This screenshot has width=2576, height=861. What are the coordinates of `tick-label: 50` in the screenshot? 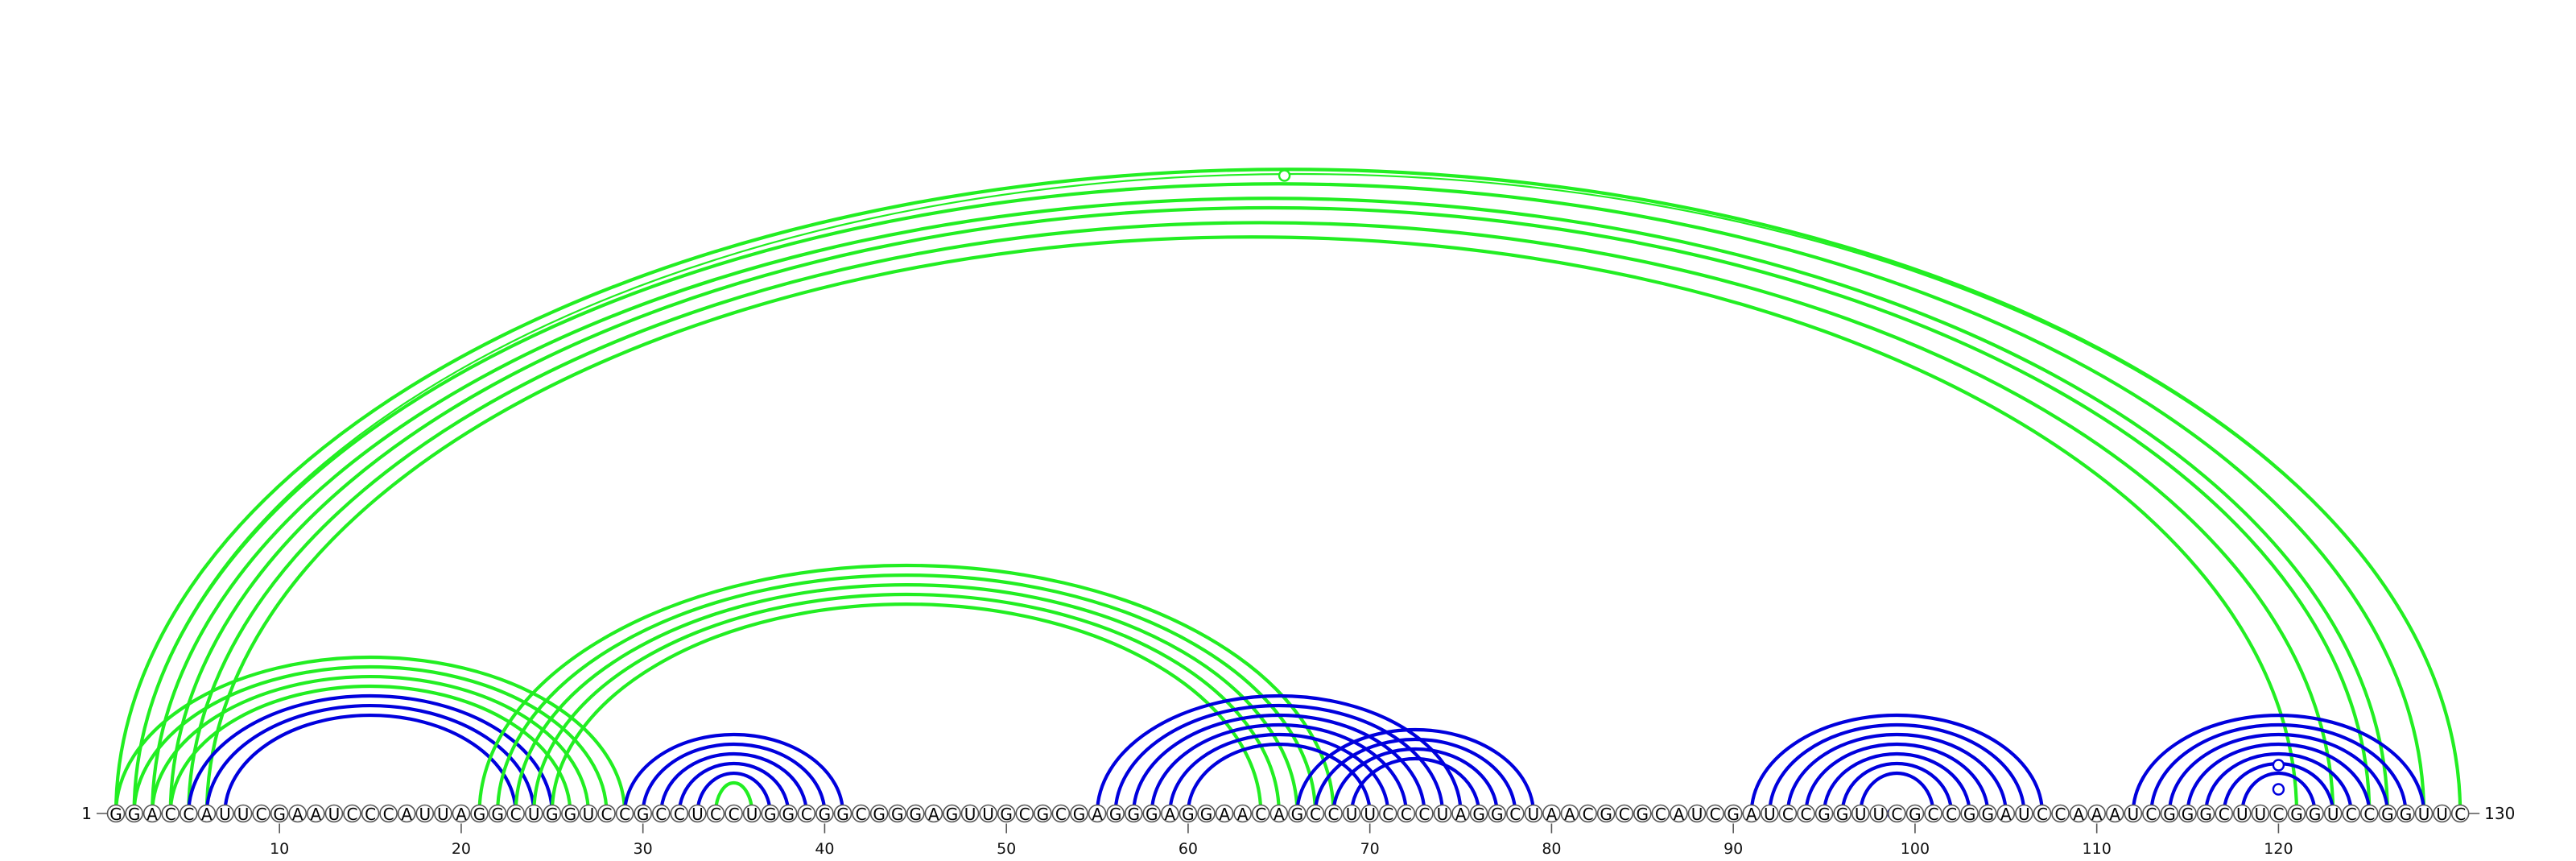 It's located at (1007, 849).